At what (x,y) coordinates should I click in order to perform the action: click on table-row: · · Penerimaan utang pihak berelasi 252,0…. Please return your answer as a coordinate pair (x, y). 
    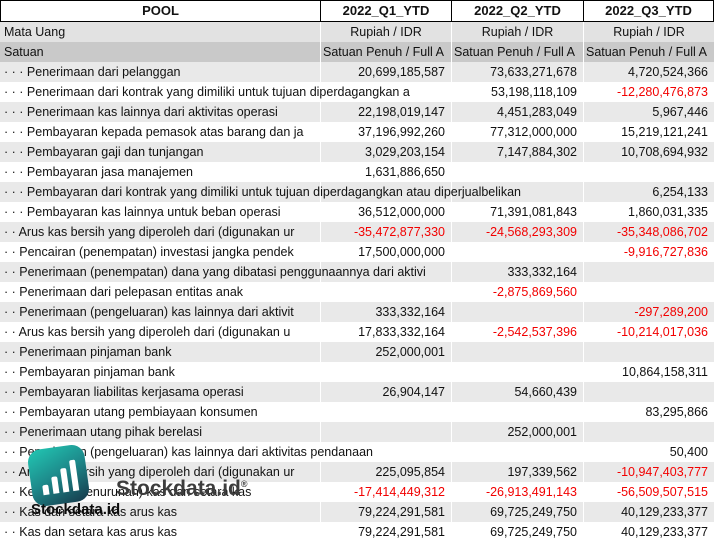
    Looking at the image, I should click on (357, 432).